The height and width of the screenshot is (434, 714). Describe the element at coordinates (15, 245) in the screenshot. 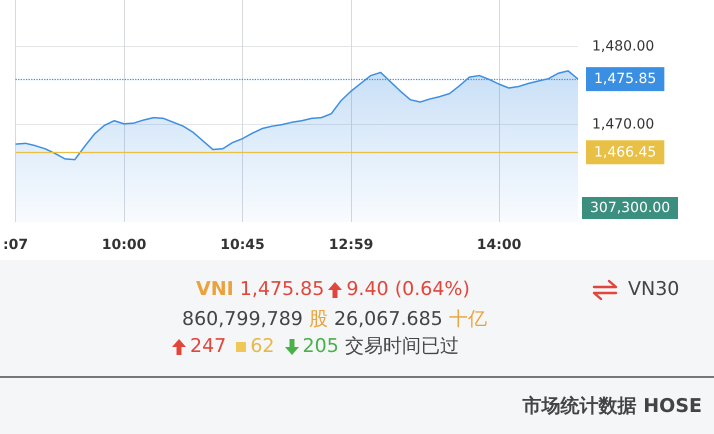

I see `x-tick-label: :07` at that location.